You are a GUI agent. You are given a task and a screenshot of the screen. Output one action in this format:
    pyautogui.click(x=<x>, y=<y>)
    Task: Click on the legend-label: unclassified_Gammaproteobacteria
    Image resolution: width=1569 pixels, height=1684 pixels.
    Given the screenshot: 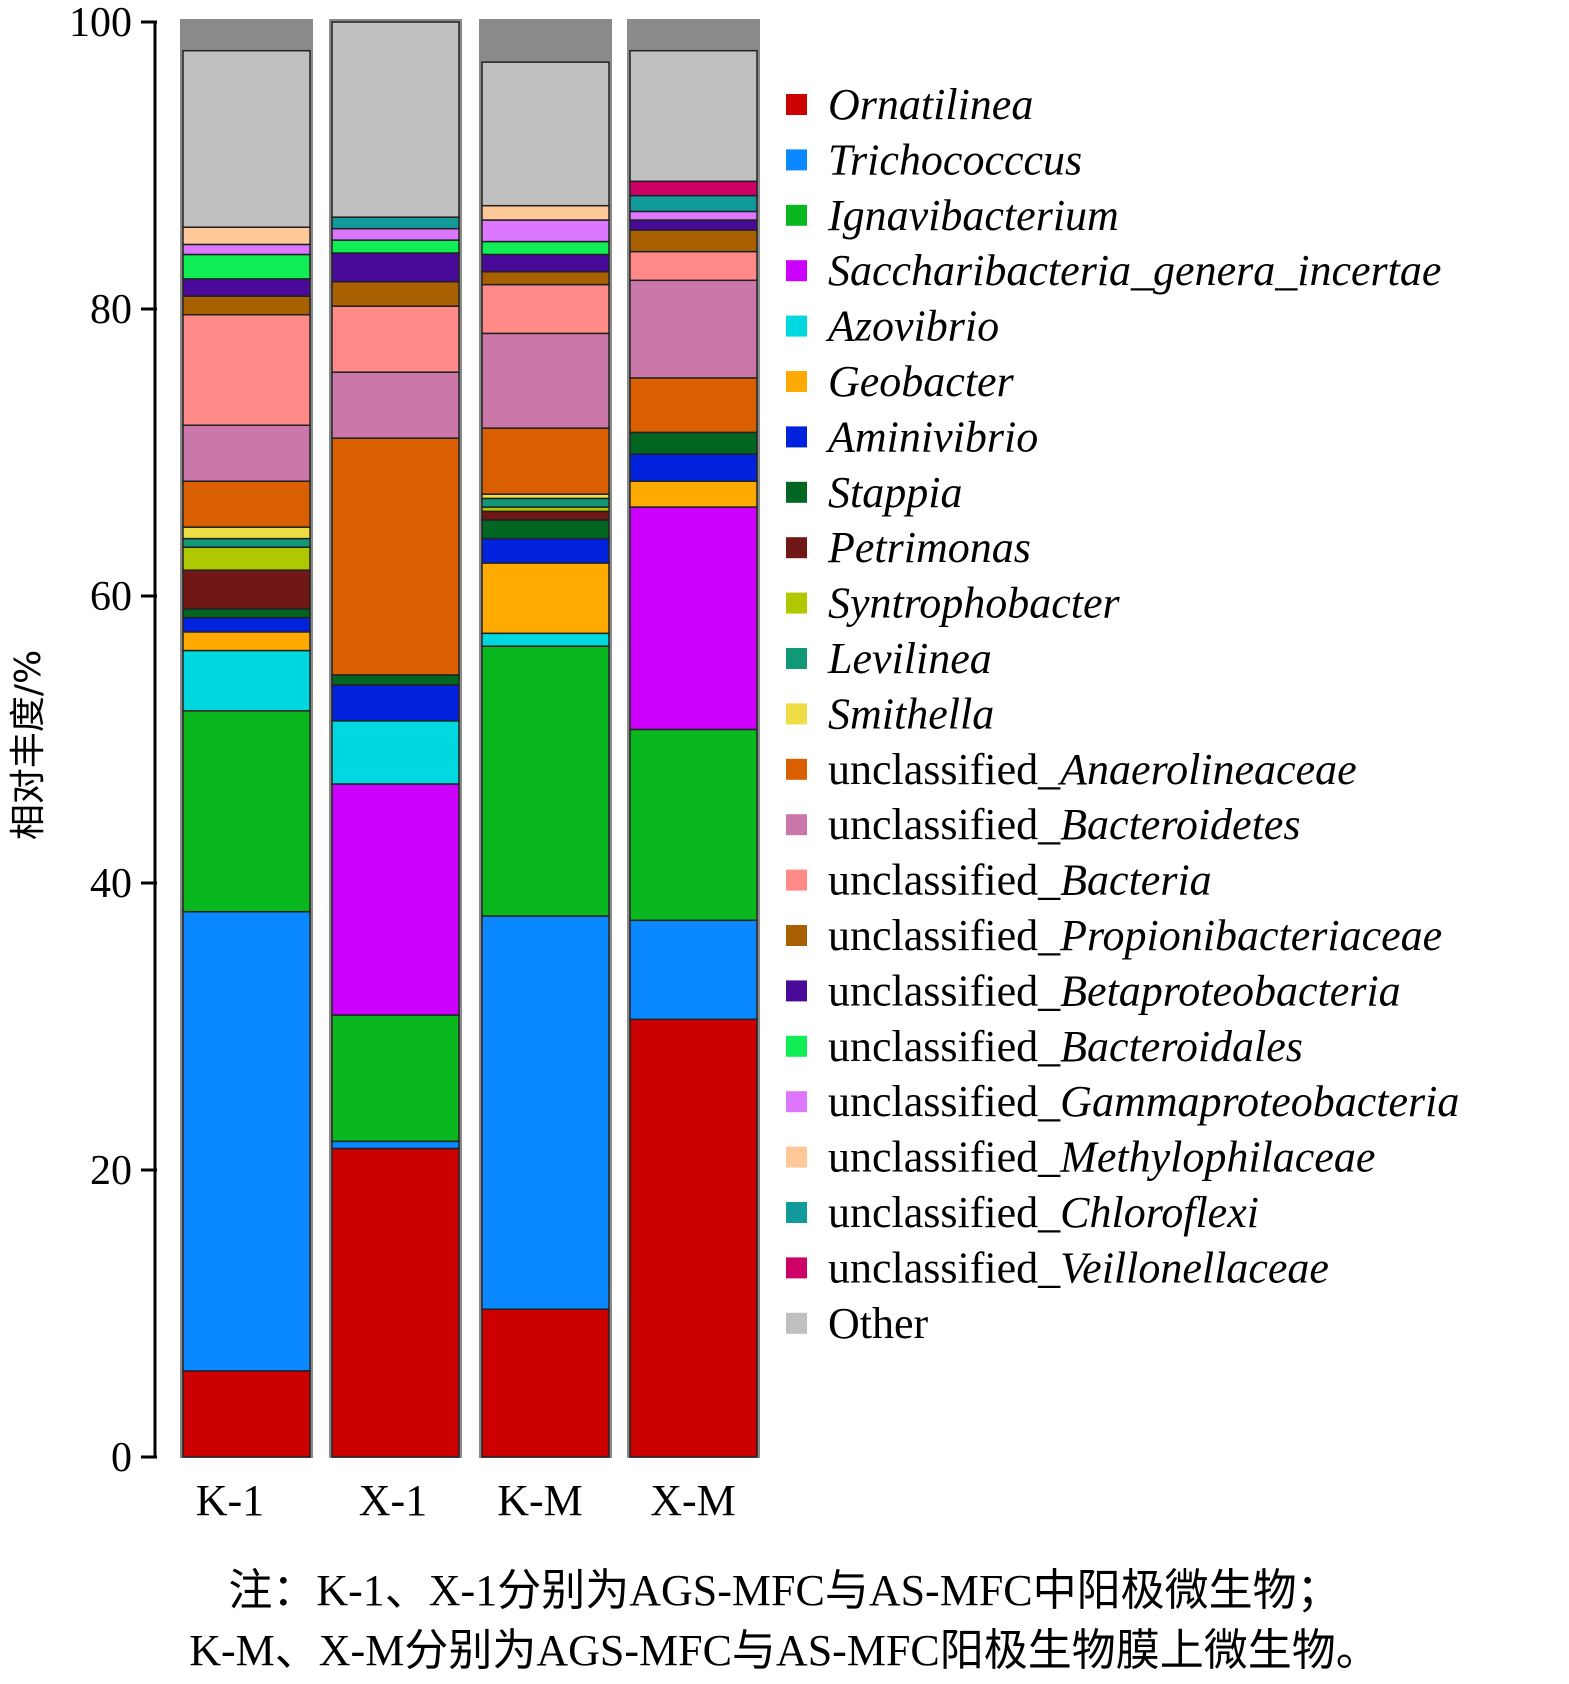 What is the action you would take?
    pyautogui.click(x=1143, y=1101)
    